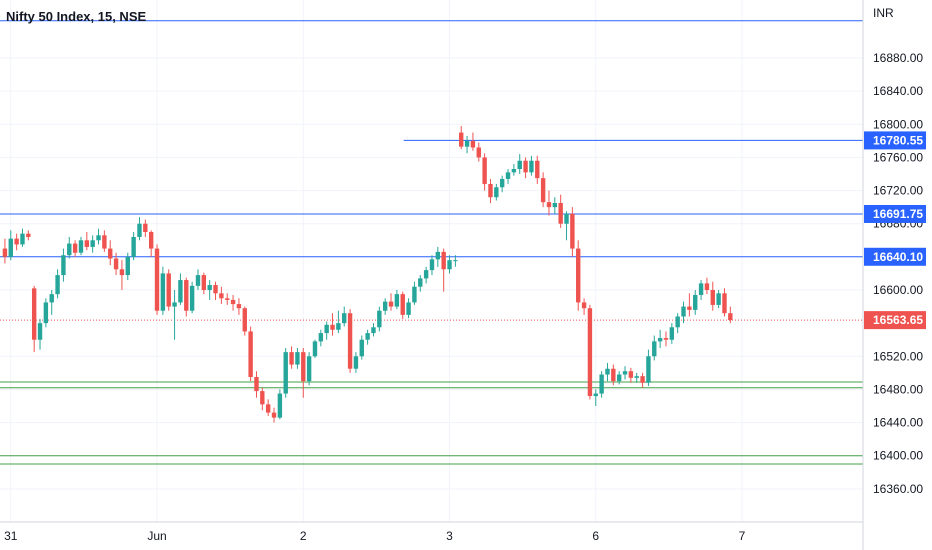 The height and width of the screenshot is (550, 932). Describe the element at coordinates (898, 423) in the screenshot. I see `price-tick-label: 16440.00` at that location.